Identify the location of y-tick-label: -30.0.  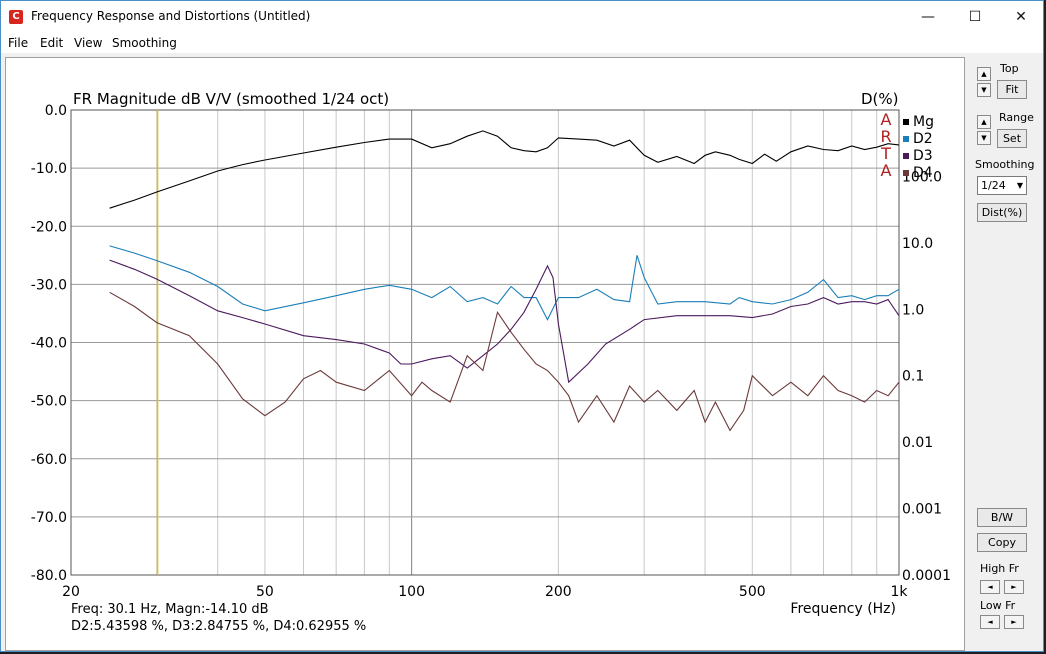
(49, 285).